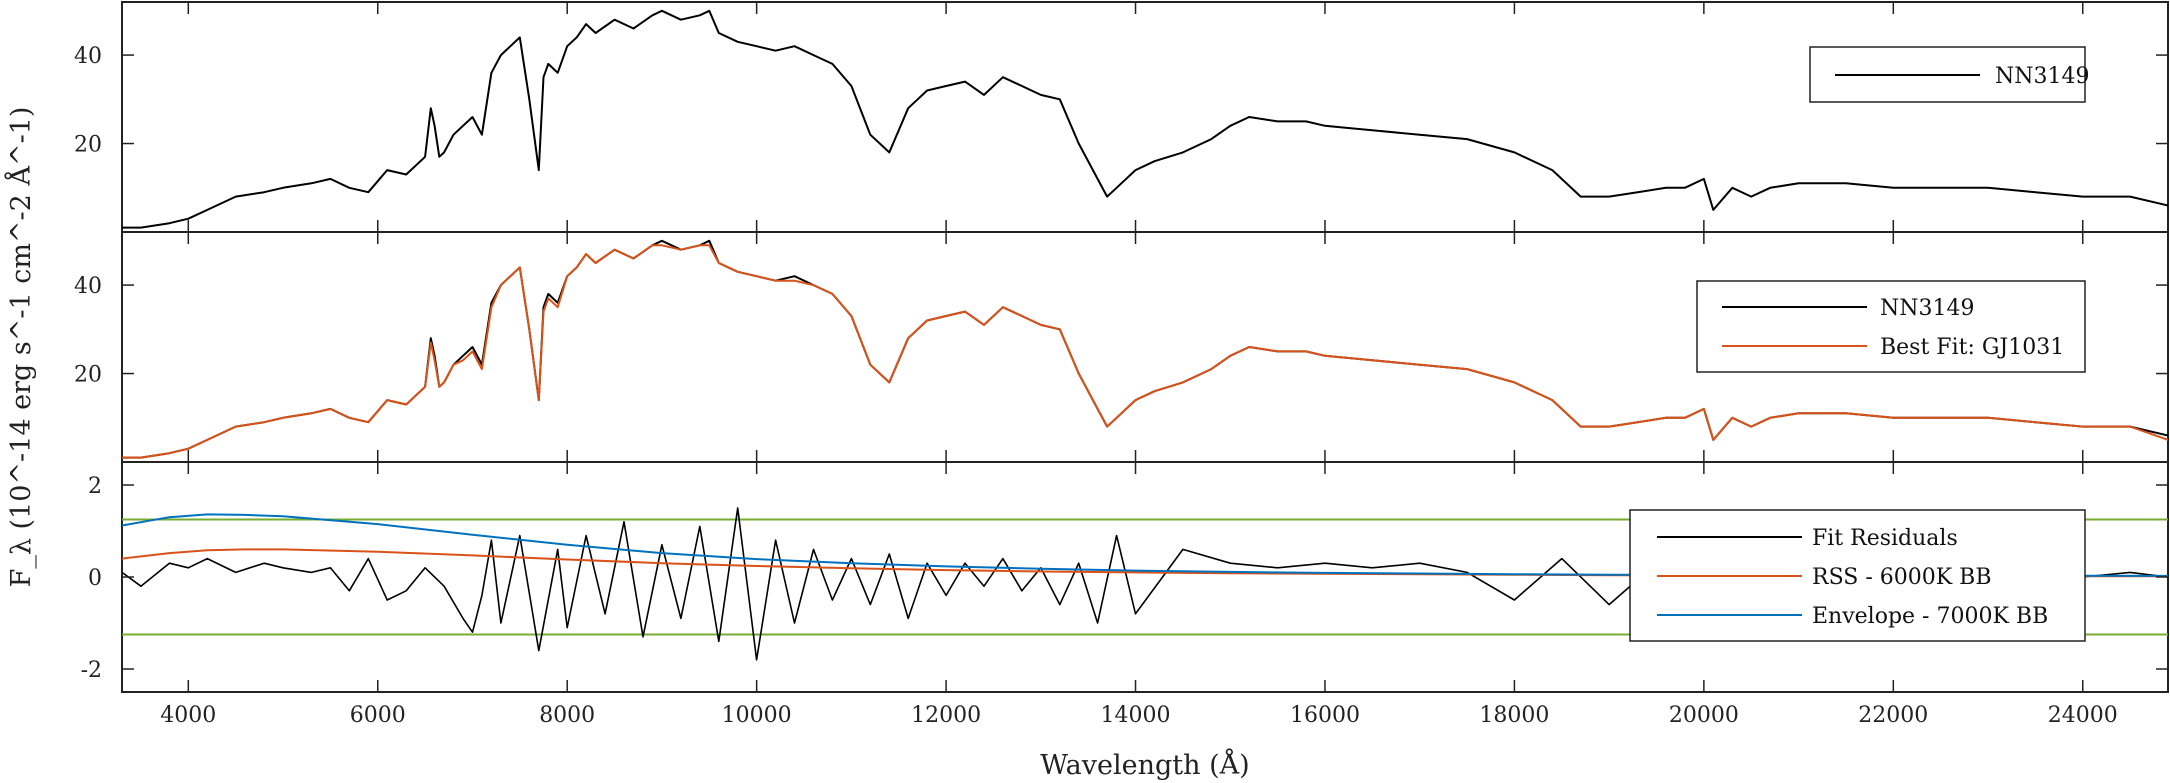 The width and height of the screenshot is (2170, 783). I want to click on legend-bottom-label-residuals: Fit Residuals, so click(1885, 538).